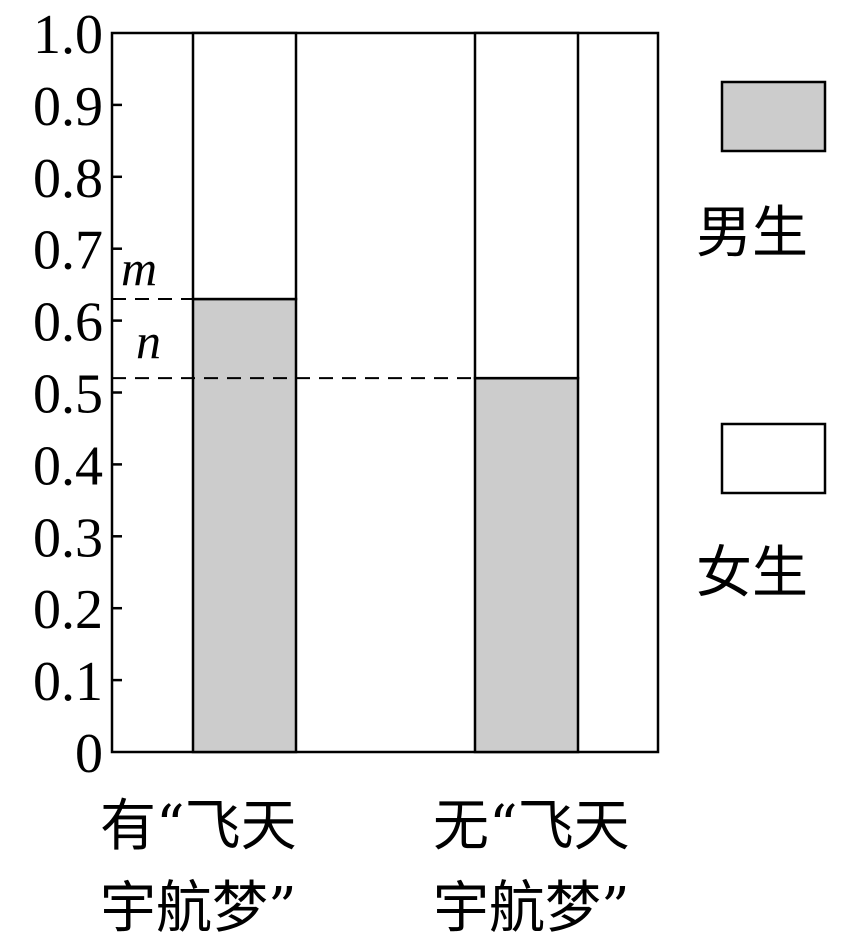 The width and height of the screenshot is (857, 952). I want to click on x-category-label-2: 宇航梦”, so click(531, 908).